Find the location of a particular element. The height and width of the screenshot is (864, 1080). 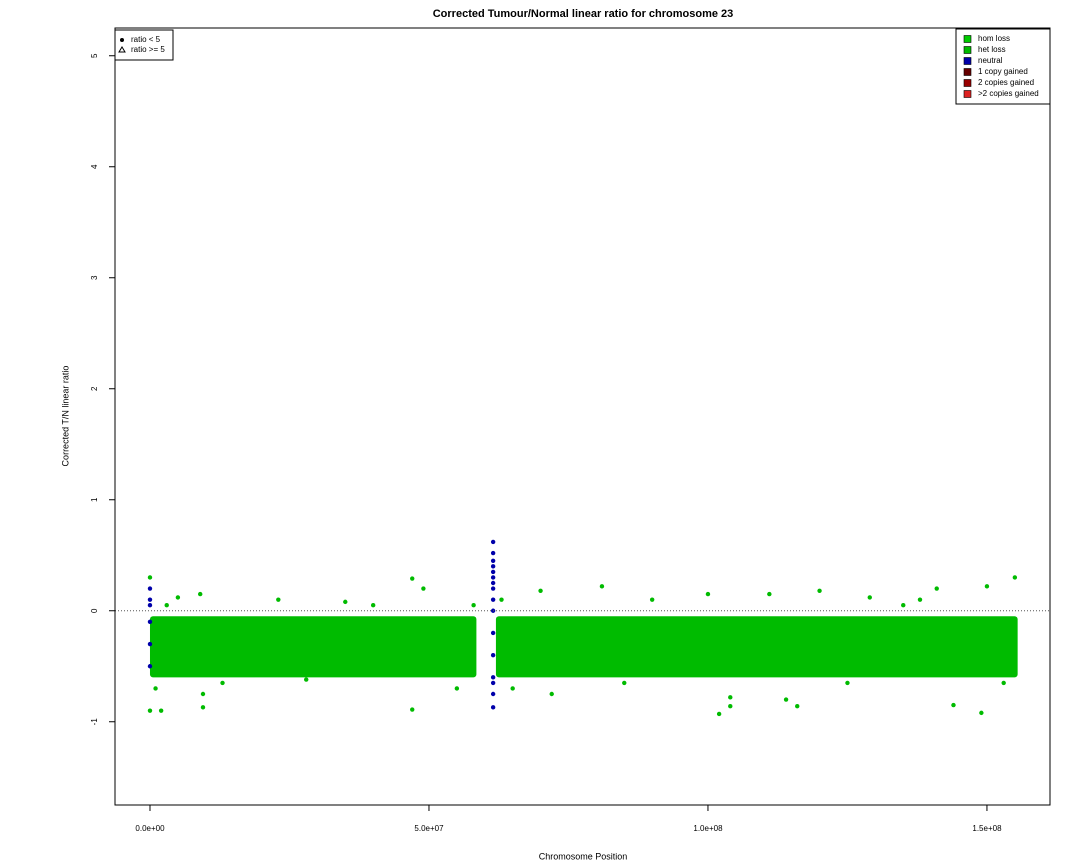

y-axis-label: Corrected T/N linear ratio is located at coordinates (65, 416).